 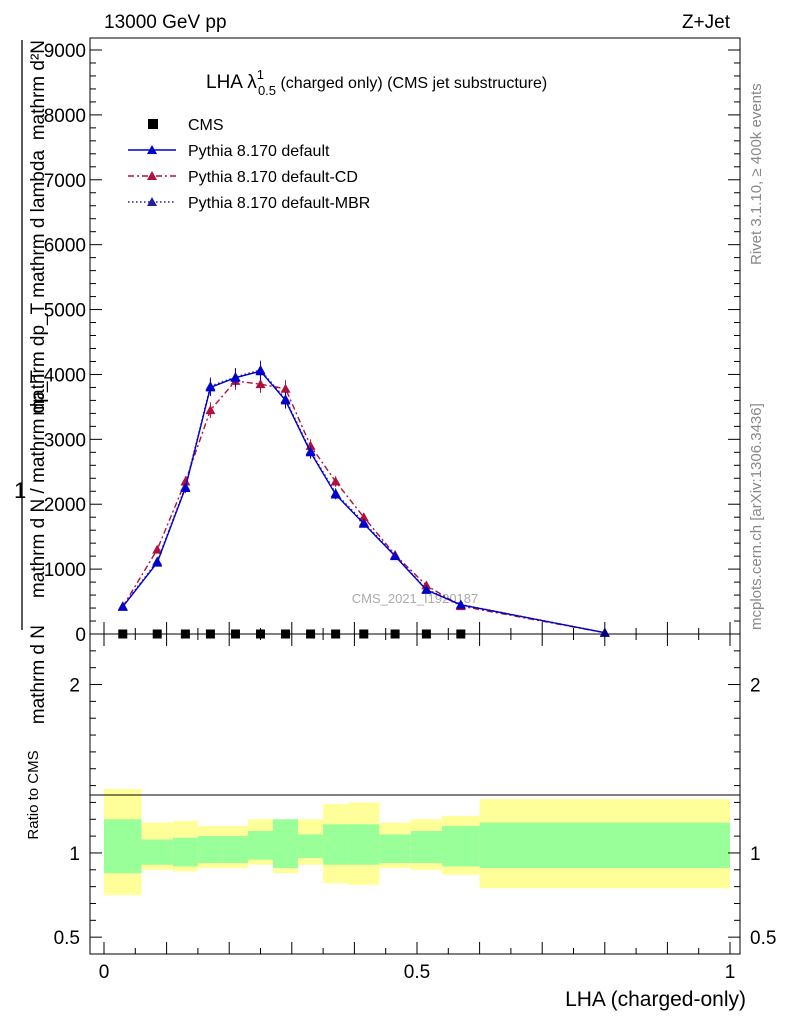 I want to click on y-tick-label: 1000, so click(x=65, y=570).